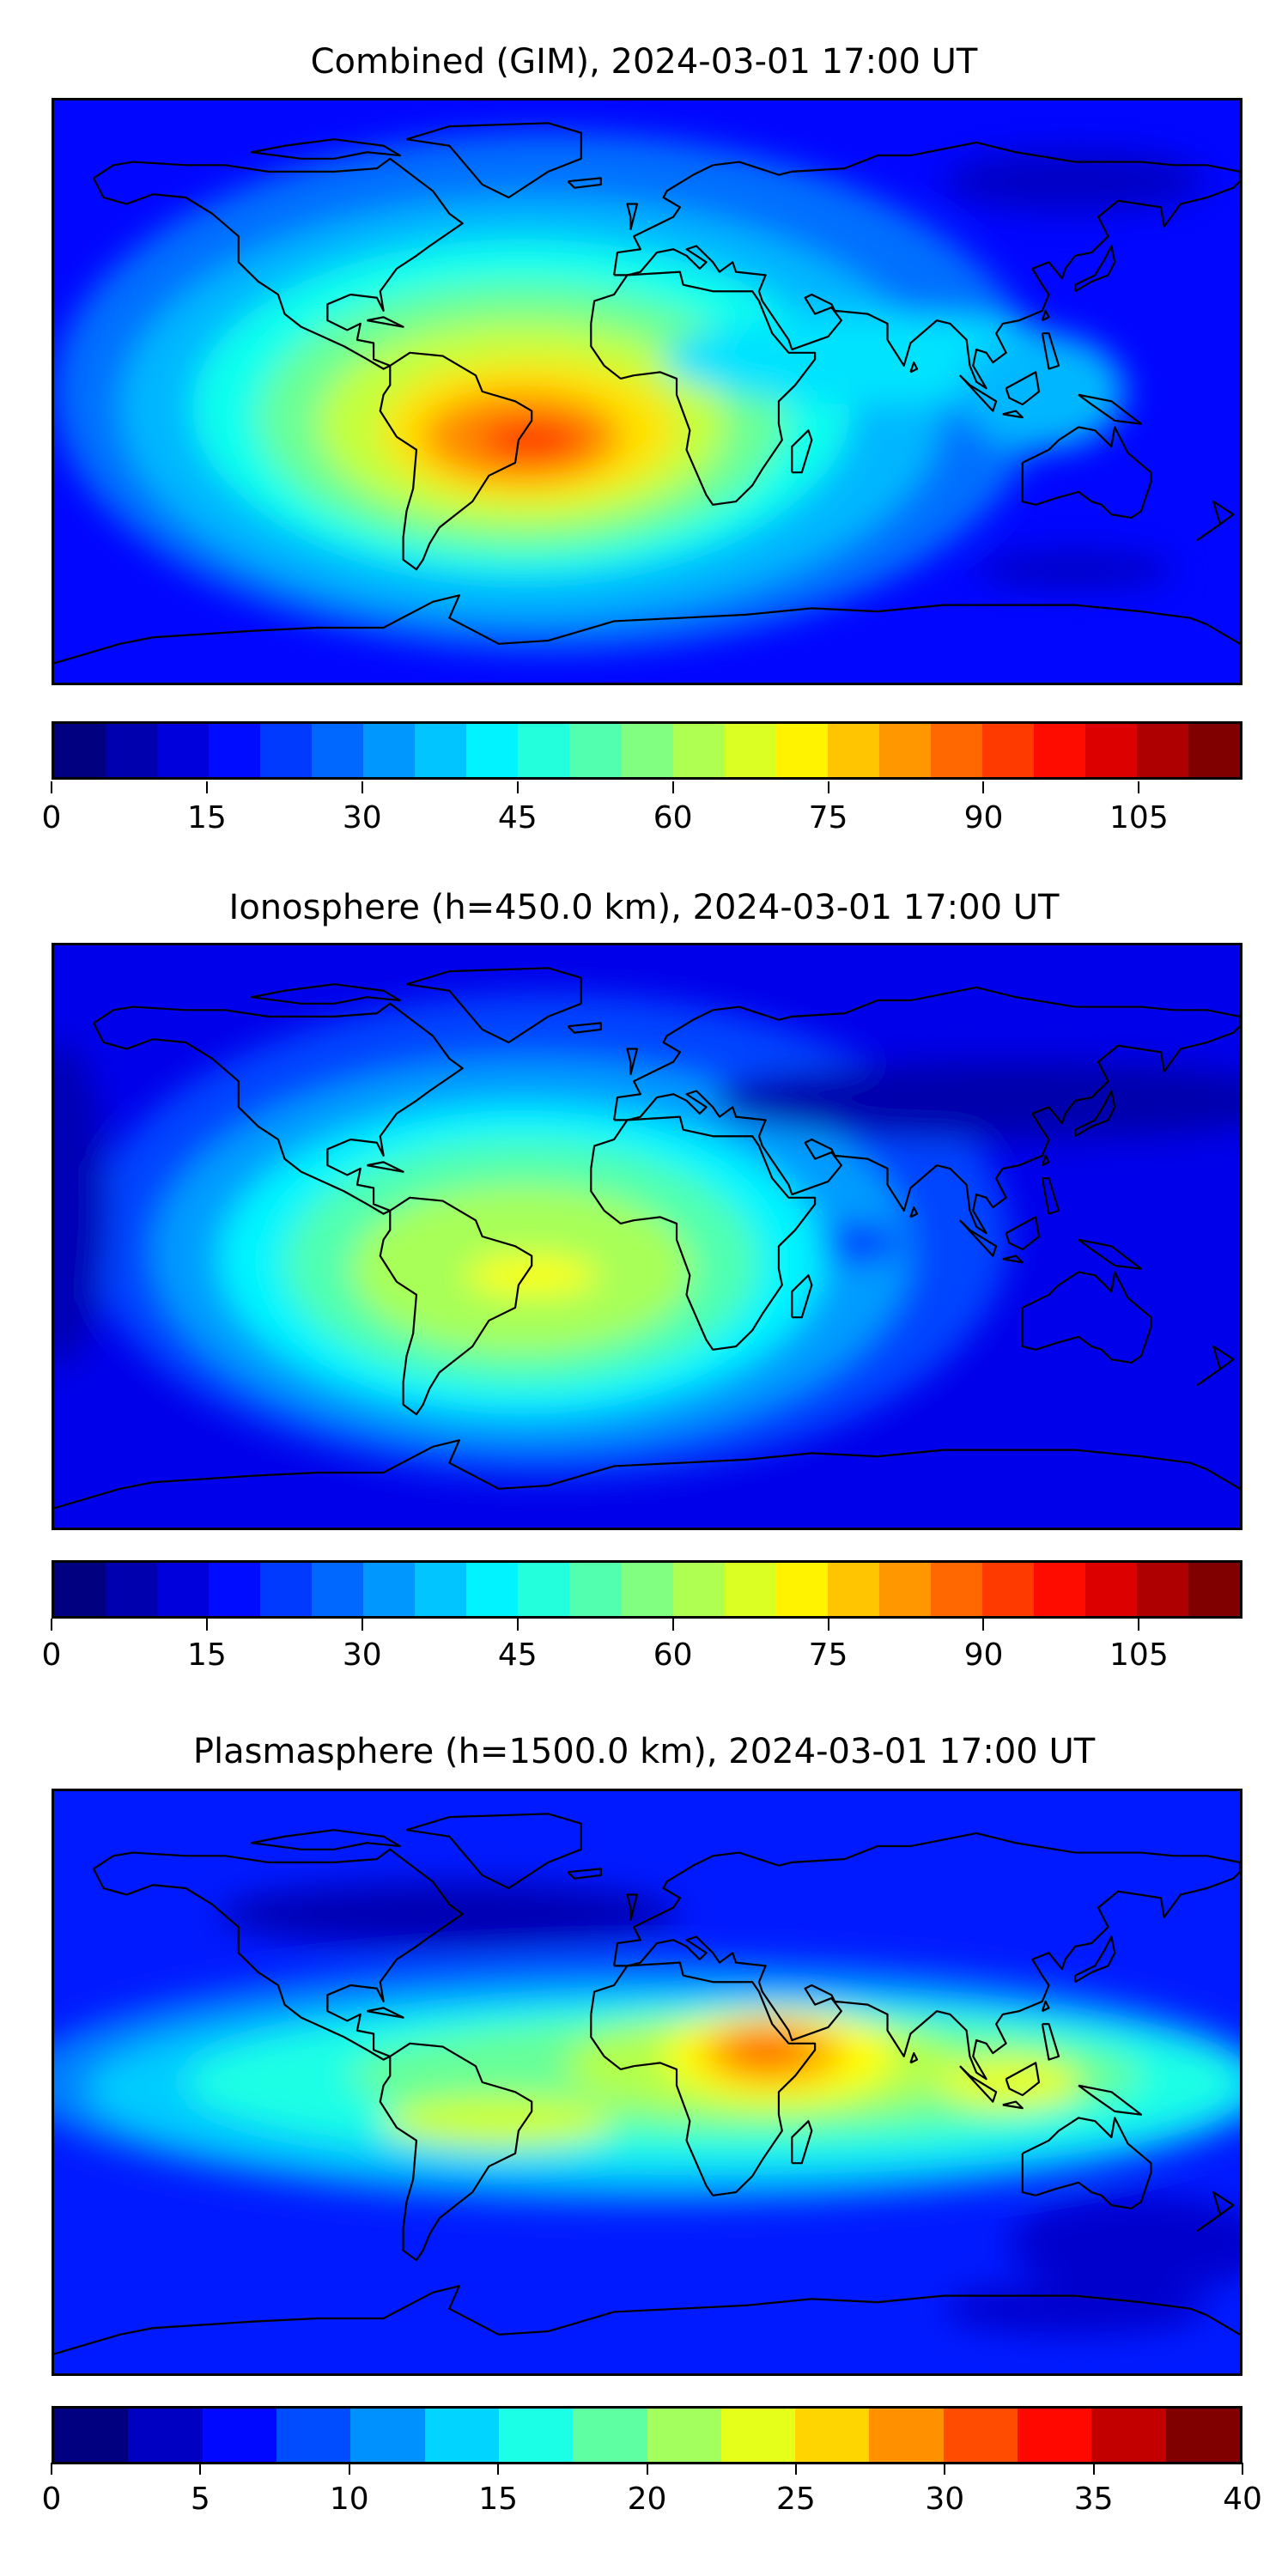 The height and width of the screenshot is (2576, 1288). What do you see at coordinates (673, 817) in the screenshot?
I see `colorbar-tick-label: 60` at bounding box center [673, 817].